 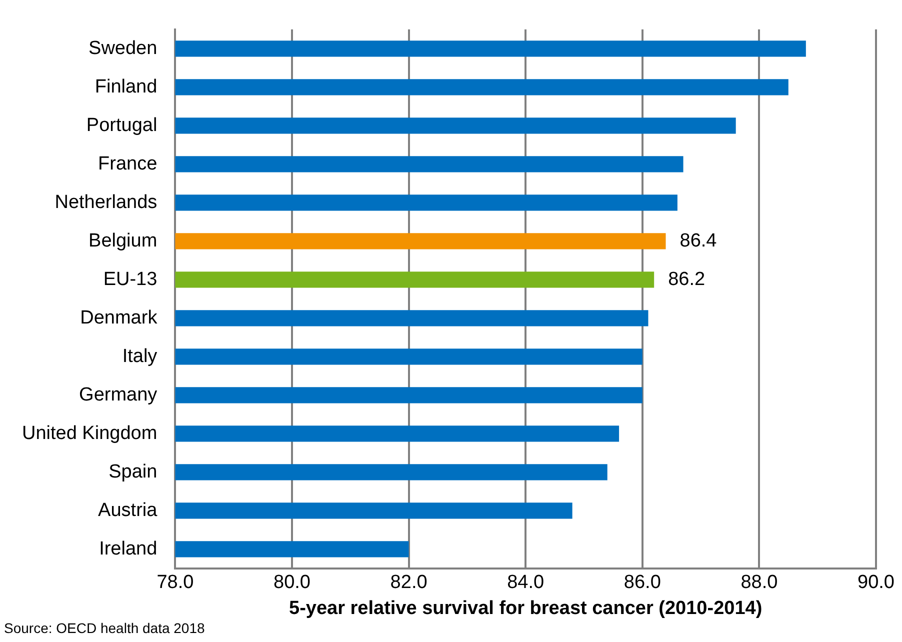 I want to click on x-tick-label: 84.0, so click(x=525, y=583).